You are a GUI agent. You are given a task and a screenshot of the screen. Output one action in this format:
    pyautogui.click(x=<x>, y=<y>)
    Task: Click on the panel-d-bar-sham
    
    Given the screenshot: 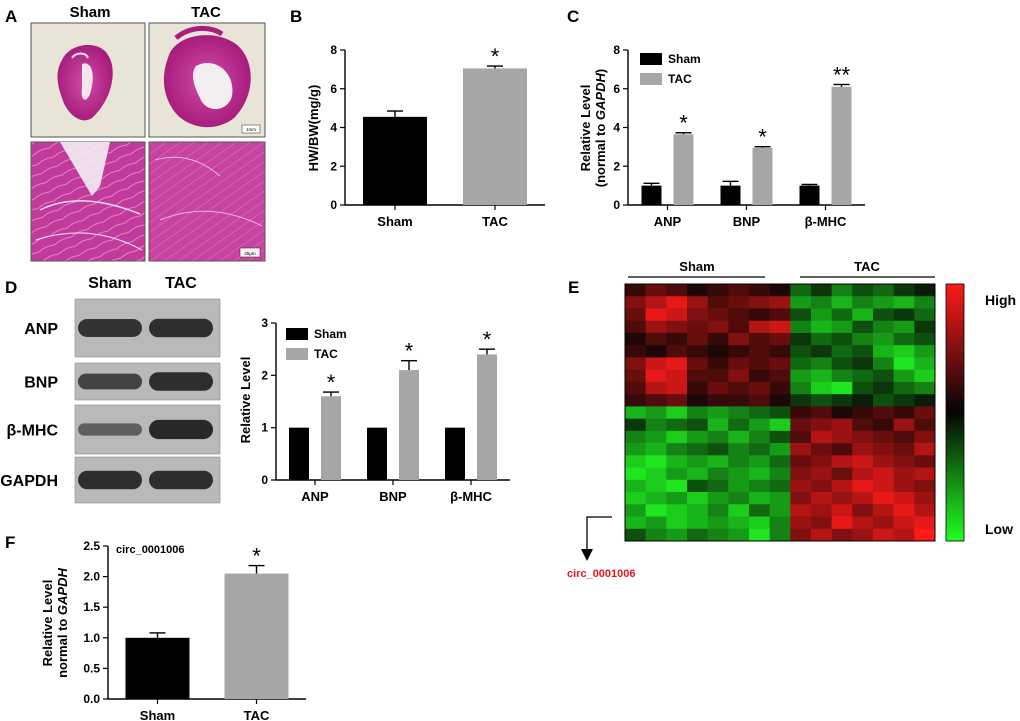 What is the action you would take?
    pyautogui.click(x=299, y=453)
    